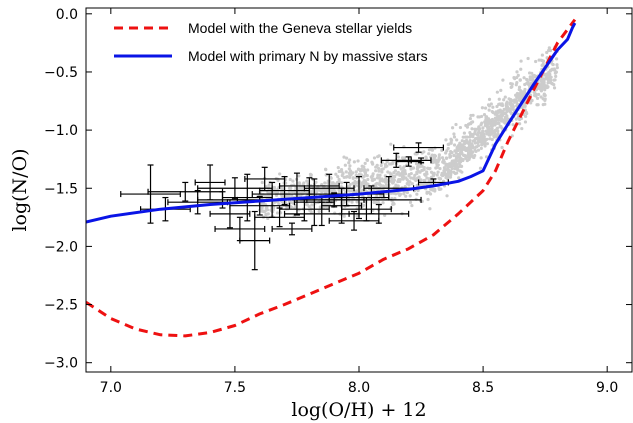 This screenshot has width=633, height=423. What do you see at coordinates (61, 131) in the screenshot?
I see `y-tick-label: −1.0` at bounding box center [61, 131].